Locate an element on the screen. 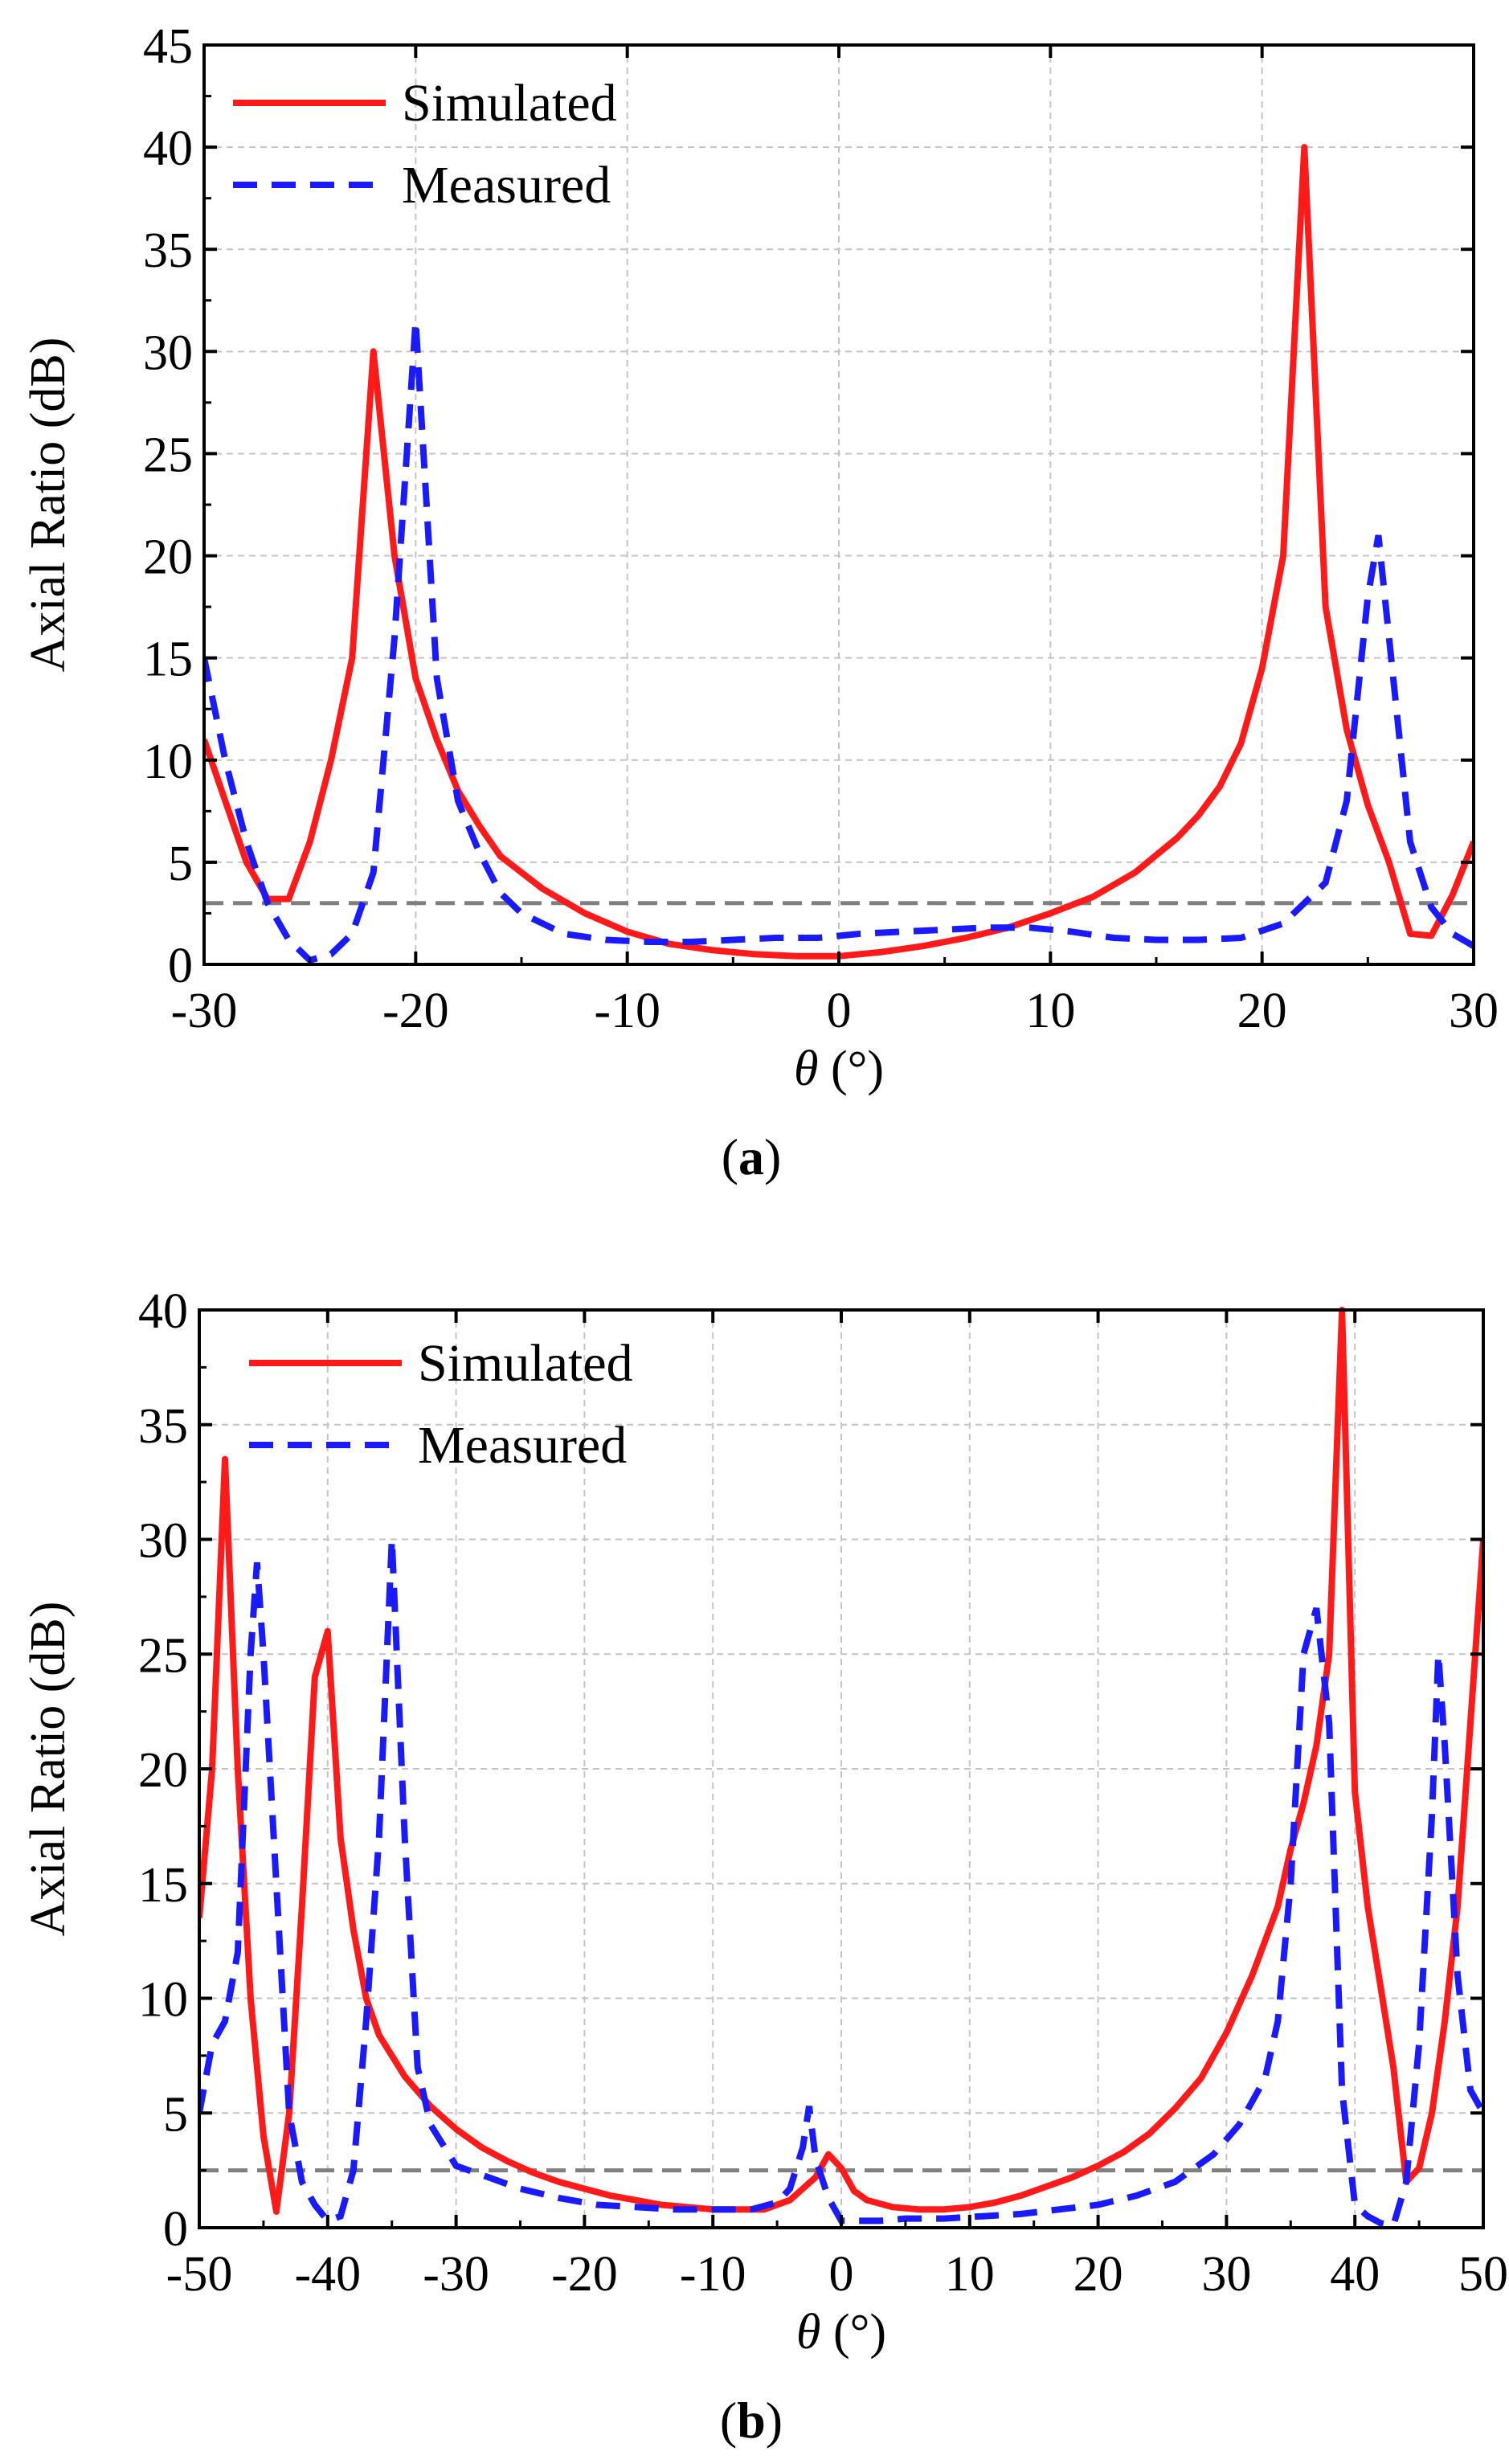  x-tick-label: 50 is located at coordinates (1483, 2274).